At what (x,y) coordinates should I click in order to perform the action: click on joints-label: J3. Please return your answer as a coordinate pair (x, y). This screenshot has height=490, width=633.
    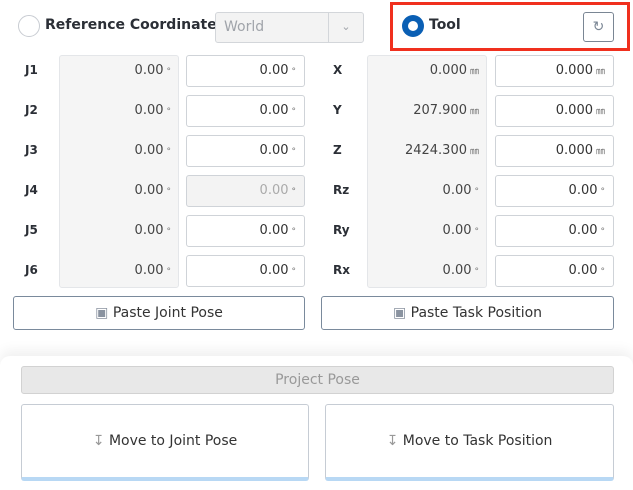
    Looking at the image, I should click on (31, 150).